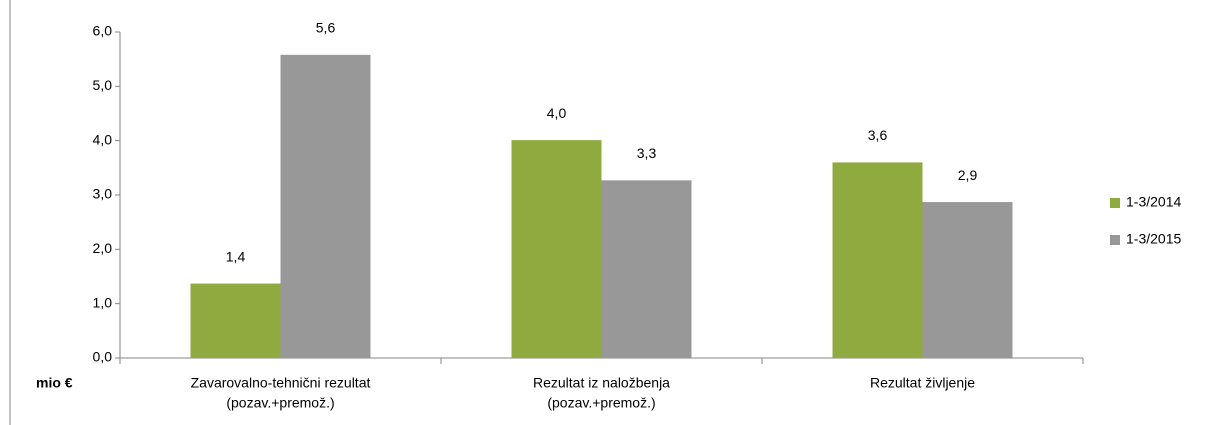 The width and height of the screenshot is (1212, 425). Describe the element at coordinates (103, 194) in the screenshot. I see `y-tick-label: 3,0` at that location.